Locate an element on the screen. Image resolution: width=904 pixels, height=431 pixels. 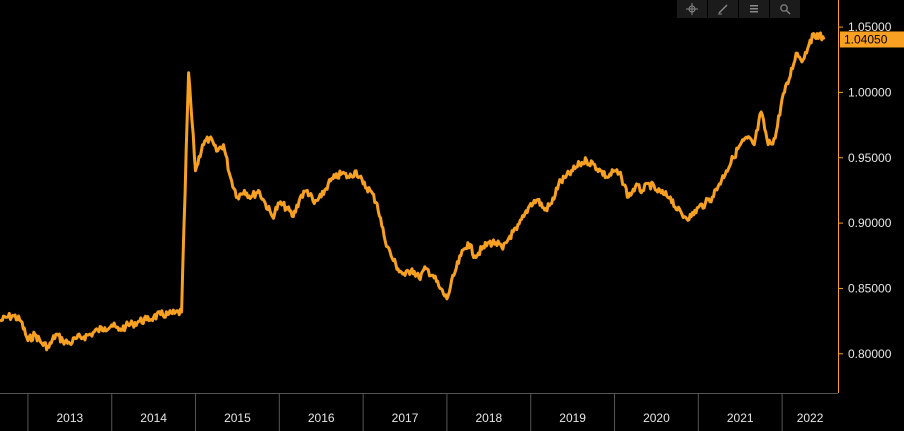
crosshair-icon is located at coordinates (692, 9).